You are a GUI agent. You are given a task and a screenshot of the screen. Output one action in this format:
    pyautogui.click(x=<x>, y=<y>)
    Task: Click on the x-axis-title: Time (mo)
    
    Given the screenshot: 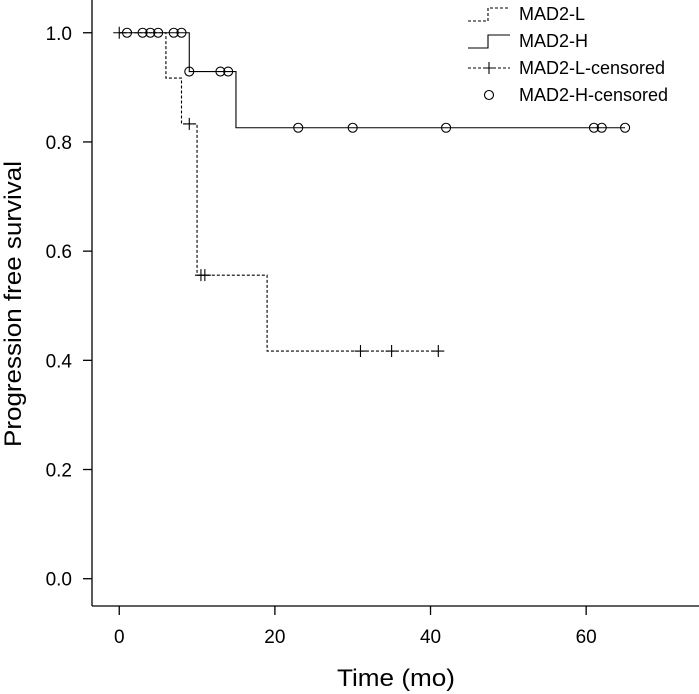 What is the action you would take?
    pyautogui.click(x=396, y=678)
    